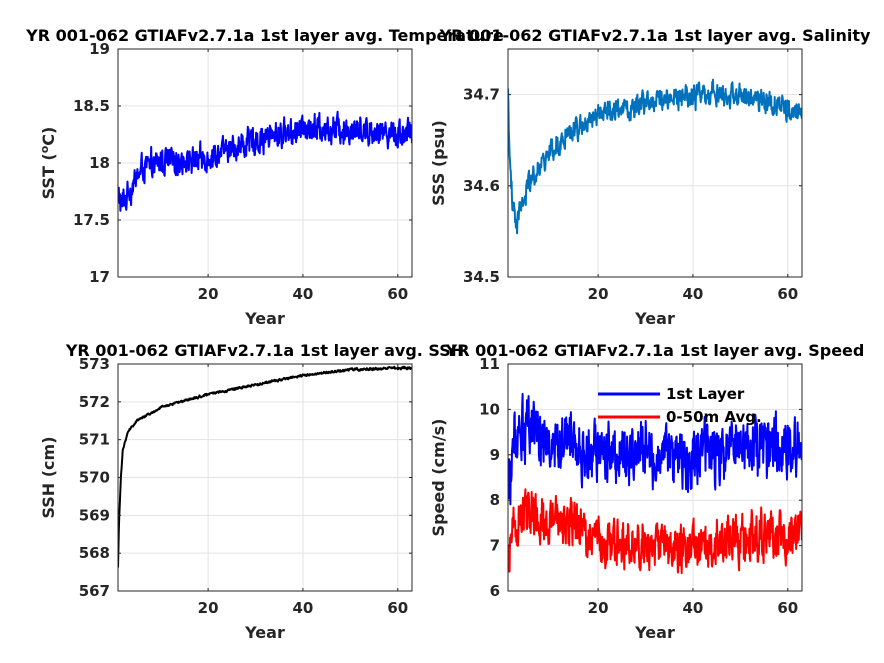 Image resolution: width=884 pixels, height=663 pixels. Describe the element at coordinates (265, 161) in the screenshot. I see `series-line-sst` at that location.